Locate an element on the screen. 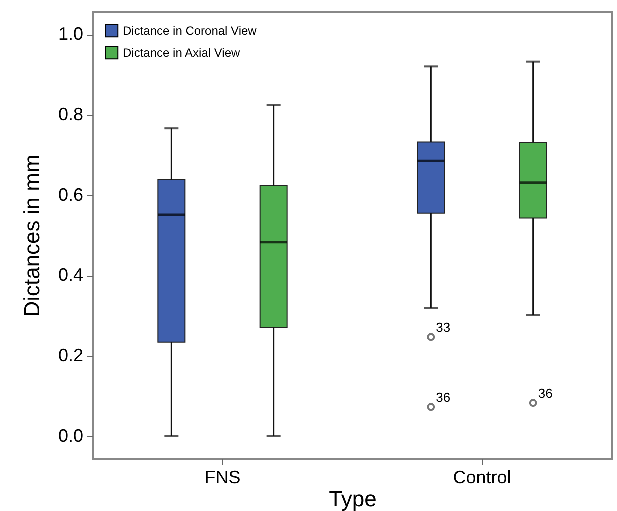 The width and height of the screenshot is (617, 511). legend-label: Dictance in Coronal View is located at coordinates (190, 31).